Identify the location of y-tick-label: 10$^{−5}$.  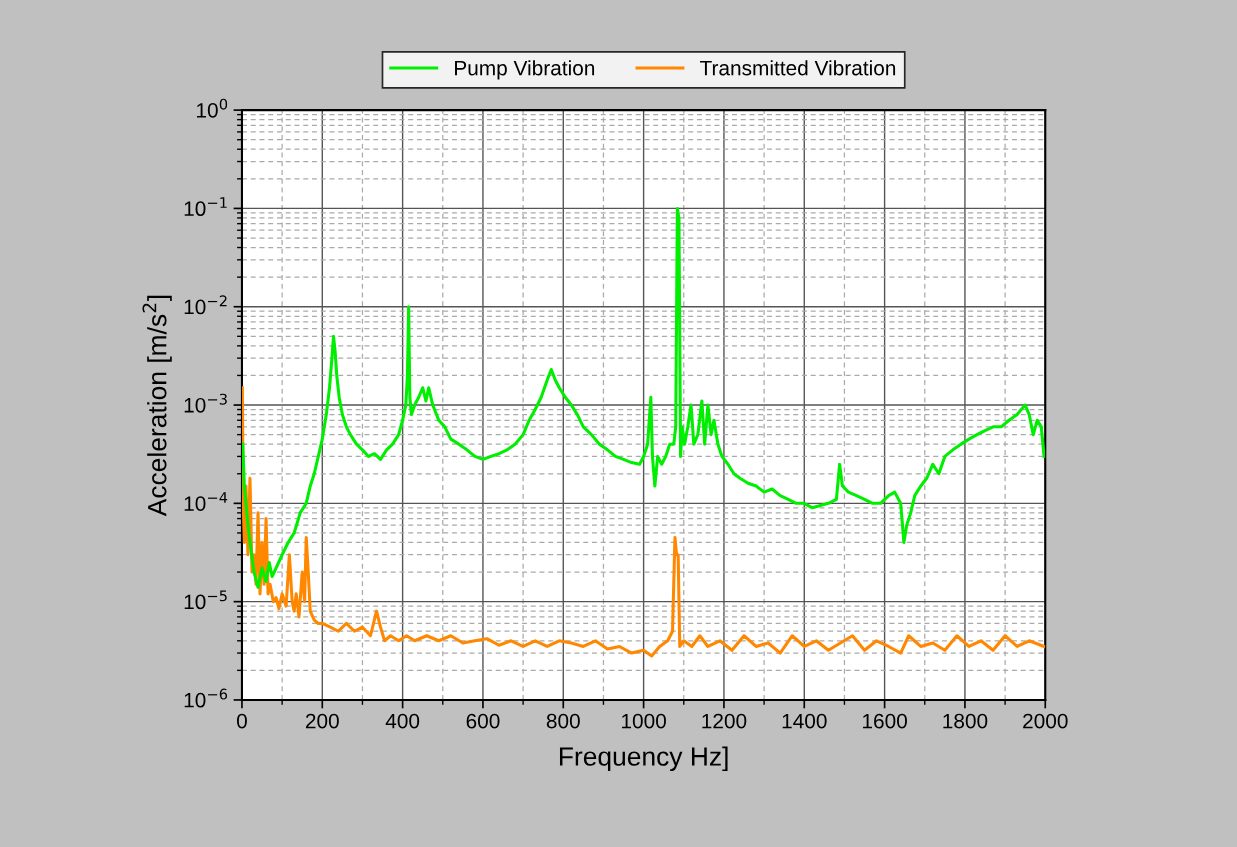
(205, 600).